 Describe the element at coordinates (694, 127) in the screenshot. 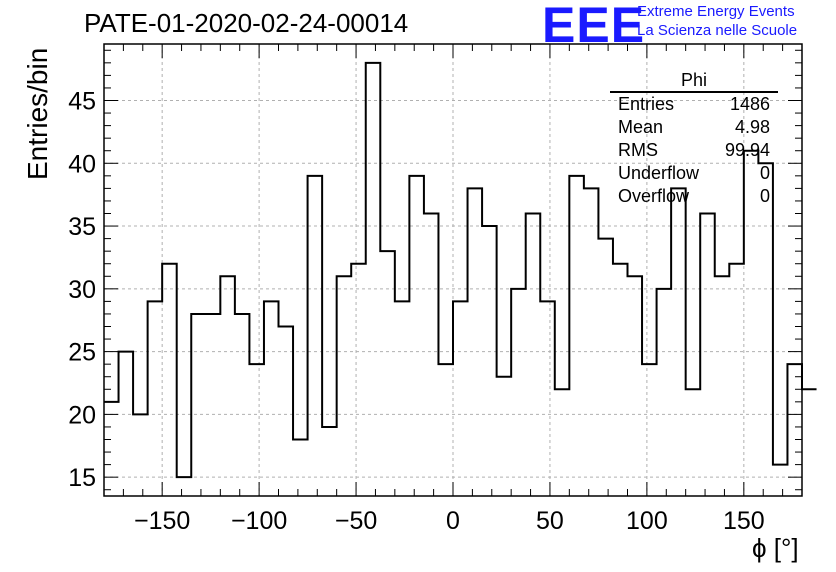

I see `stats-row-mean: Mean 4.98` at that location.